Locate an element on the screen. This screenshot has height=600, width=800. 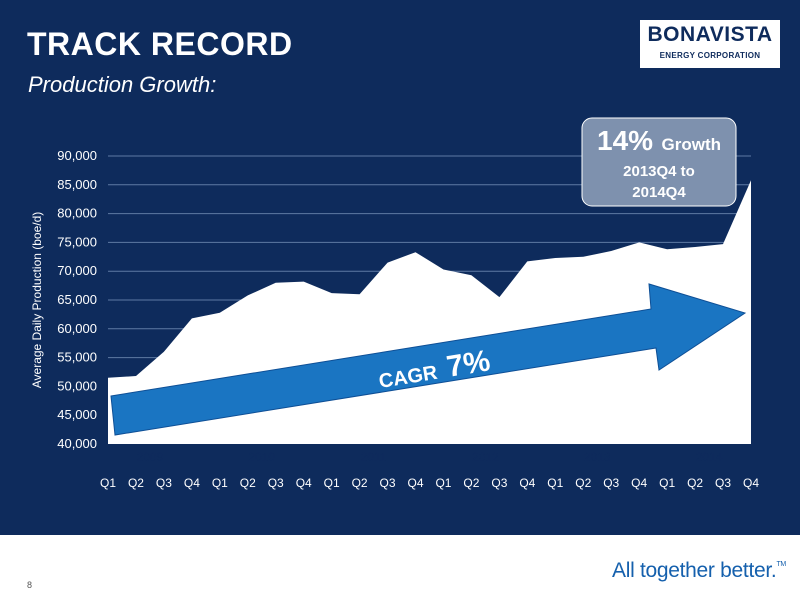
growth-period-end: 2014Q4 is located at coordinates (659, 192).